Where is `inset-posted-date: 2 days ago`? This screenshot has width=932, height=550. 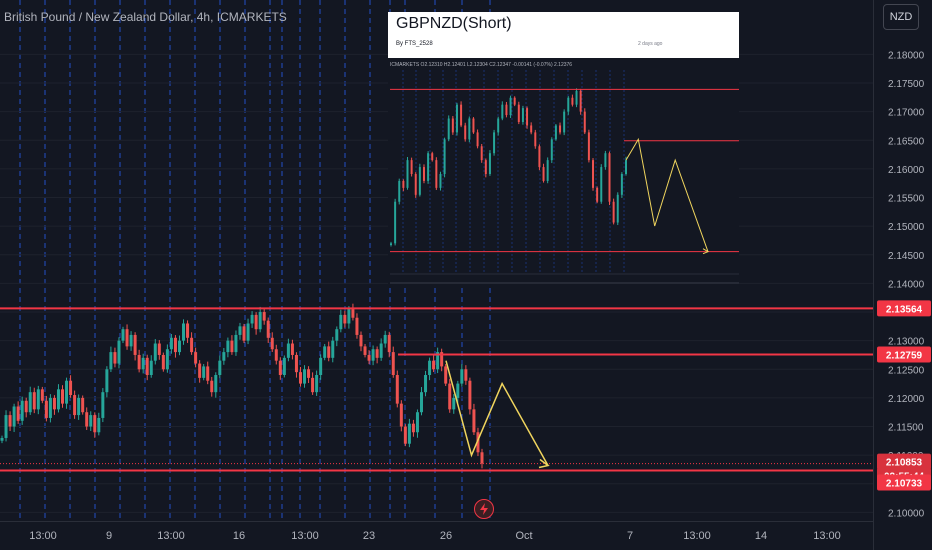
inset-posted-date: 2 days ago is located at coordinates (650, 44).